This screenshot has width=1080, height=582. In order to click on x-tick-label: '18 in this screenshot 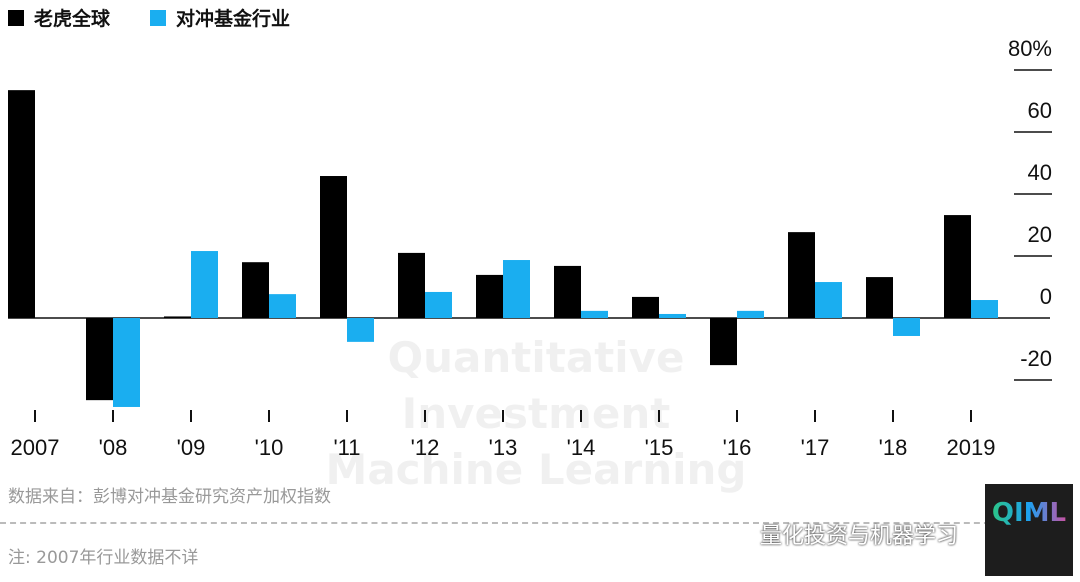, I will do `click(893, 447)`.